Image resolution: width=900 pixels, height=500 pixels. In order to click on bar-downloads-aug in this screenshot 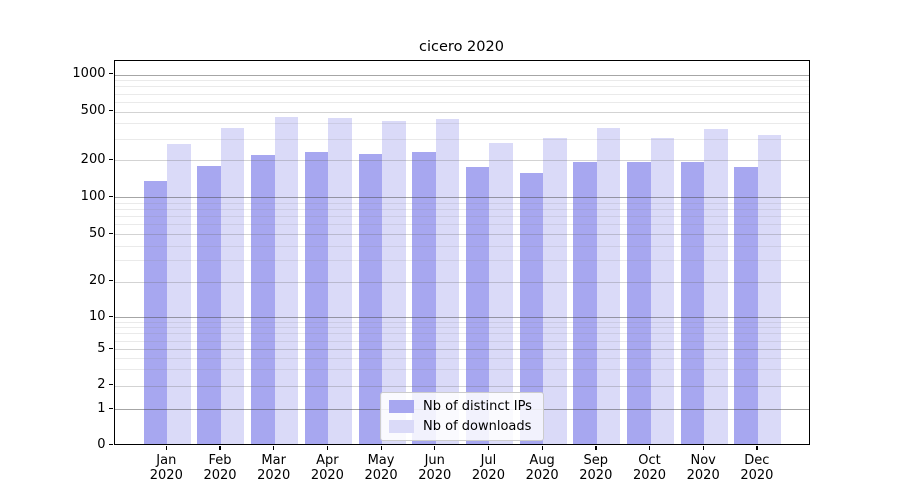, I will do `click(555, 291)`.